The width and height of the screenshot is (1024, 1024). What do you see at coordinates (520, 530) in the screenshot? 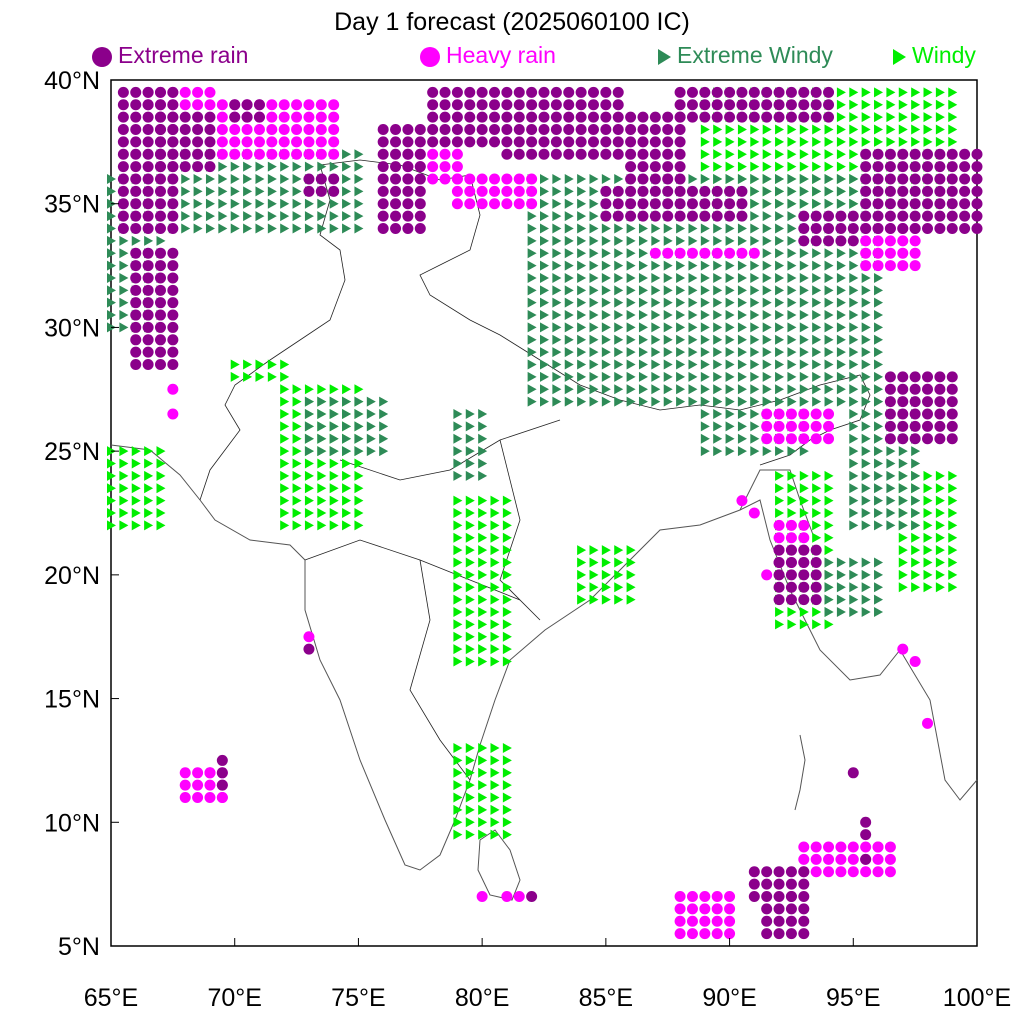
I see `state-border-d` at bounding box center [520, 530].